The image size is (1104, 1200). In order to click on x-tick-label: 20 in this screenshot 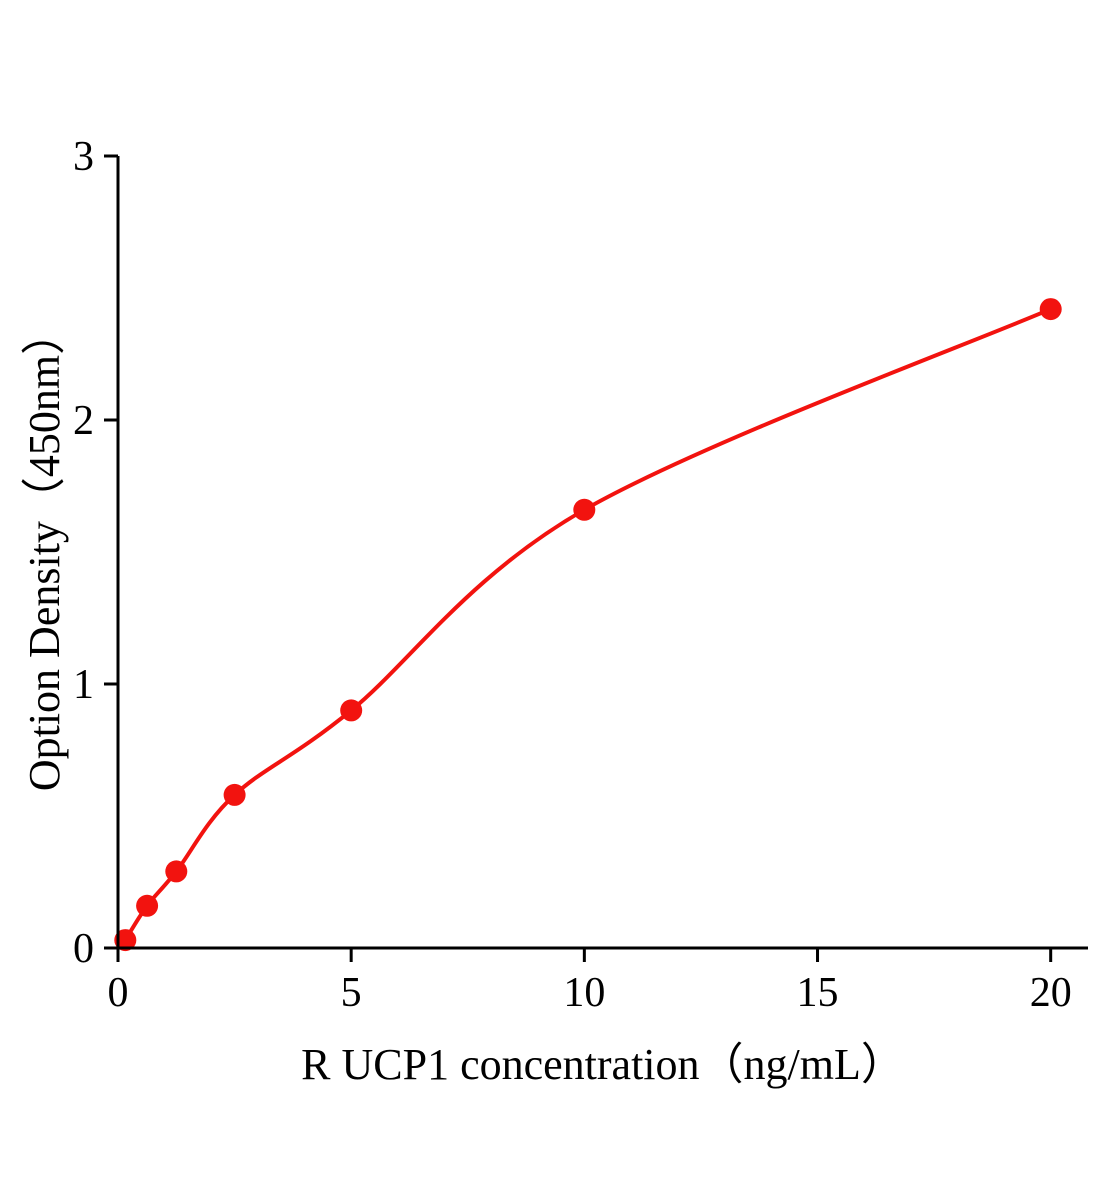, I will do `click(1051, 993)`.